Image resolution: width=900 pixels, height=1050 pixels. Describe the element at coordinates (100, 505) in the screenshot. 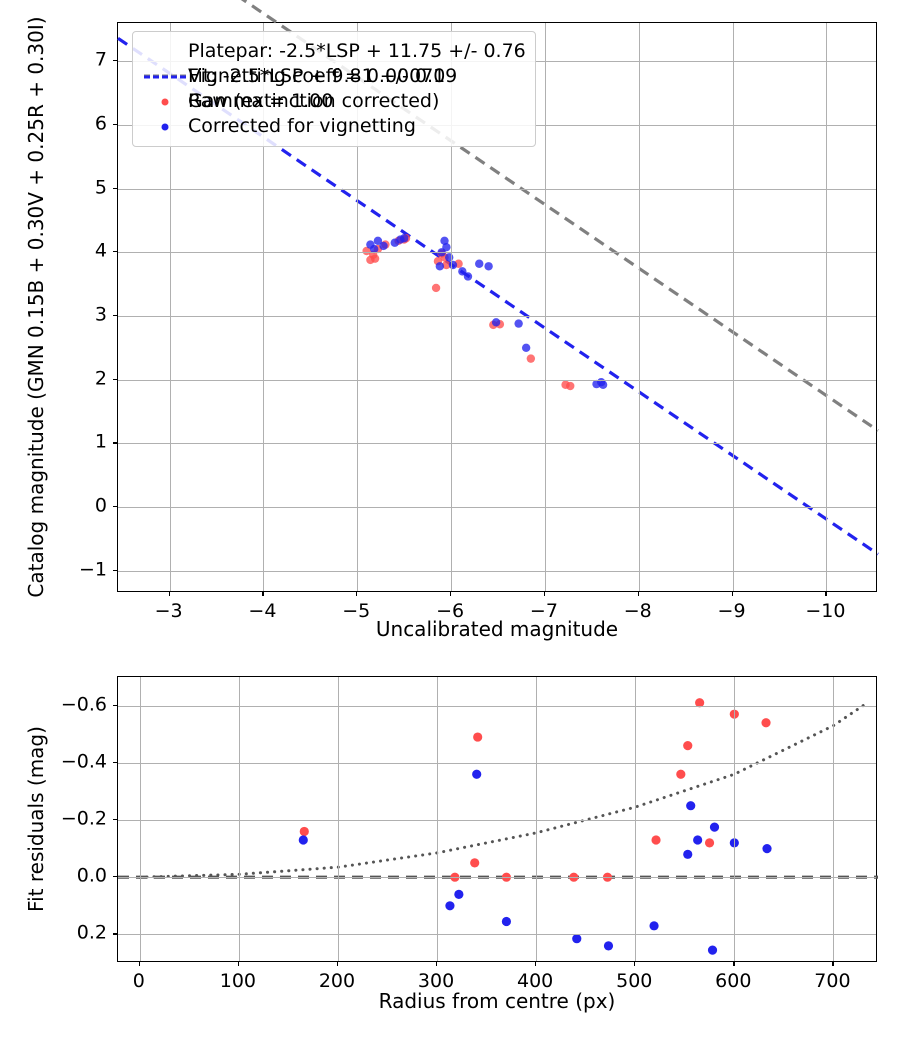

I see `y-tick-label: 0` at that location.